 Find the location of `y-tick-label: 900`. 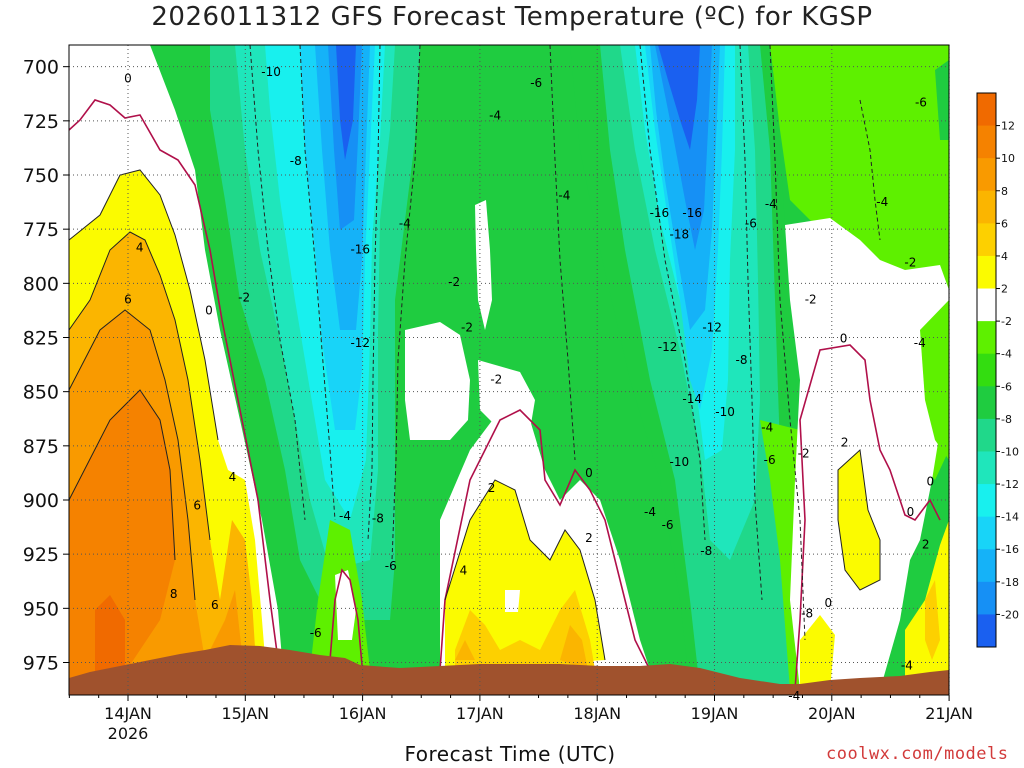

y-tick-label: 900 is located at coordinates (41, 501).